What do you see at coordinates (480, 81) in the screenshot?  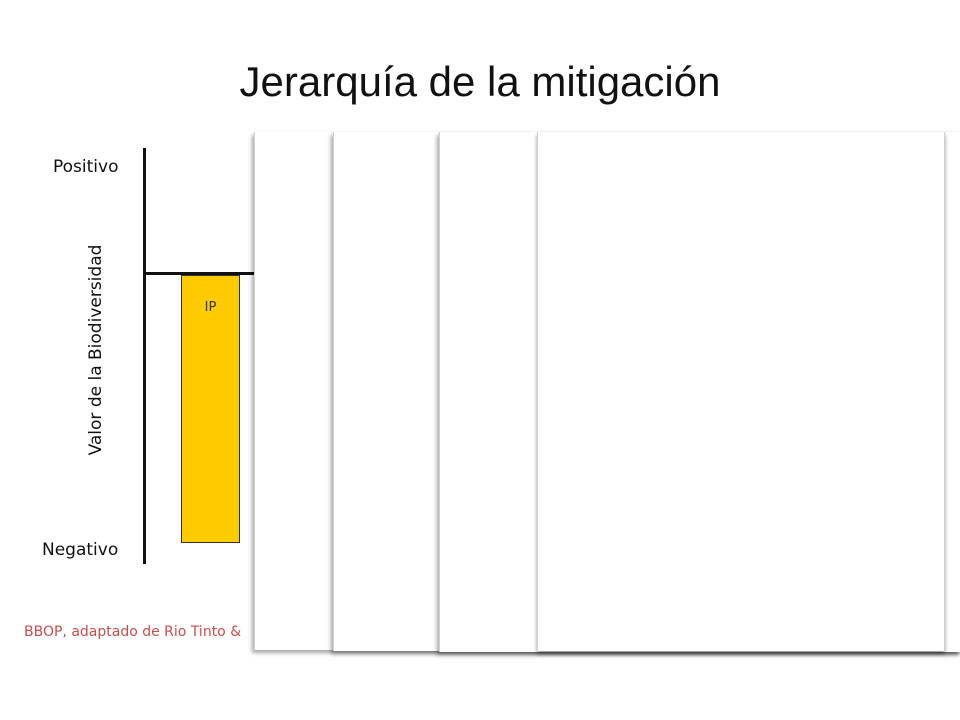 I see `slide-title: Jerarquía de la mitigación` at bounding box center [480, 81].